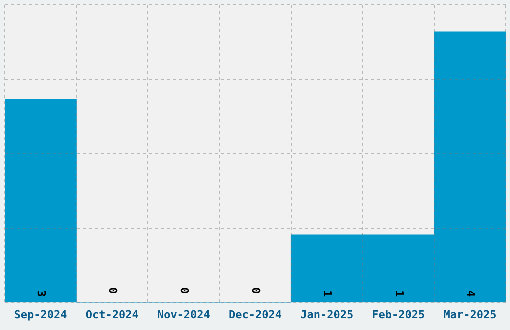 The width and height of the screenshot is (510, 330). I want to click on x-tick-label: Mar-2025, so click(470, 315).